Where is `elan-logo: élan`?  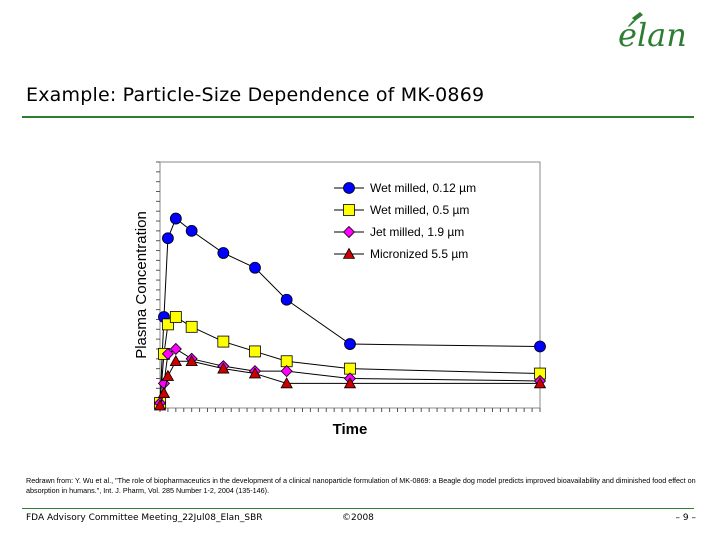 elan-logo: élan is located at coordinates (658, 33).